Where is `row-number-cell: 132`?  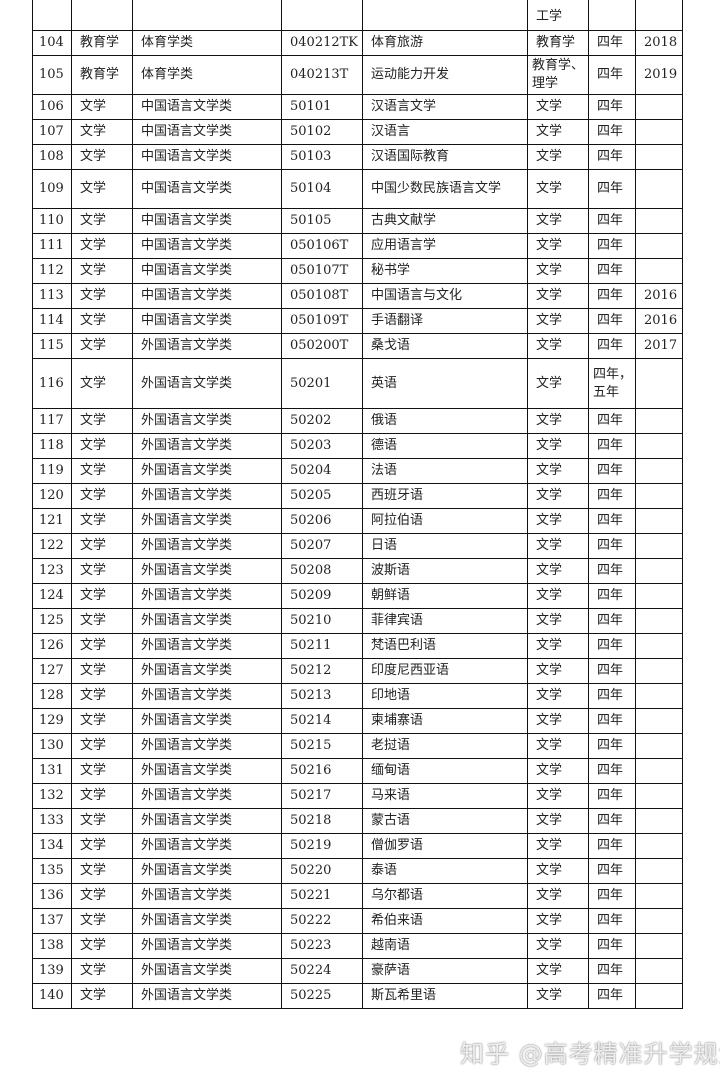
row-number-cell: 132 is located at coordinates (52, 796).